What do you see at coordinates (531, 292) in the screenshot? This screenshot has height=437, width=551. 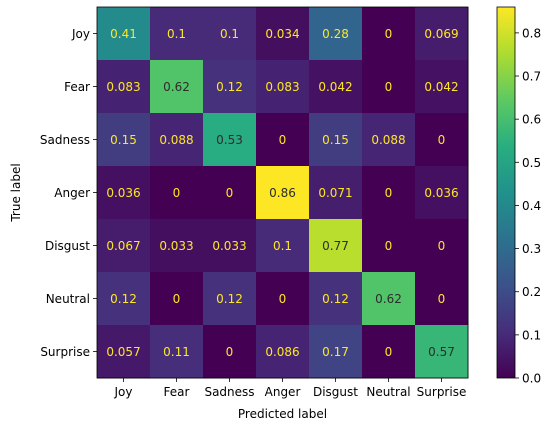 I see `colorbar-tick-label: 0.2` at bounding box center [531, 292].